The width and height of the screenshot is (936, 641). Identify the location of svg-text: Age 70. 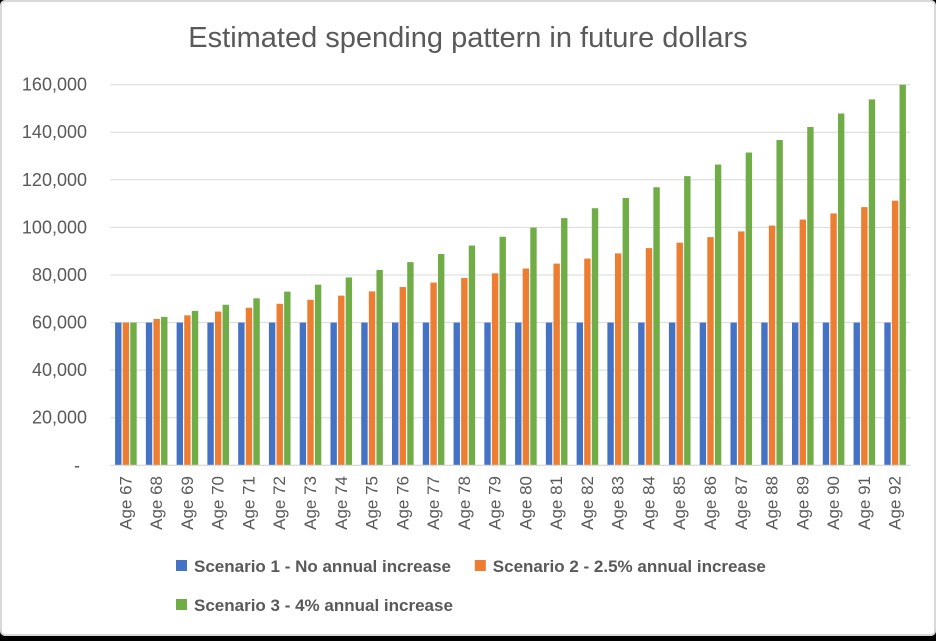
(218, 503).